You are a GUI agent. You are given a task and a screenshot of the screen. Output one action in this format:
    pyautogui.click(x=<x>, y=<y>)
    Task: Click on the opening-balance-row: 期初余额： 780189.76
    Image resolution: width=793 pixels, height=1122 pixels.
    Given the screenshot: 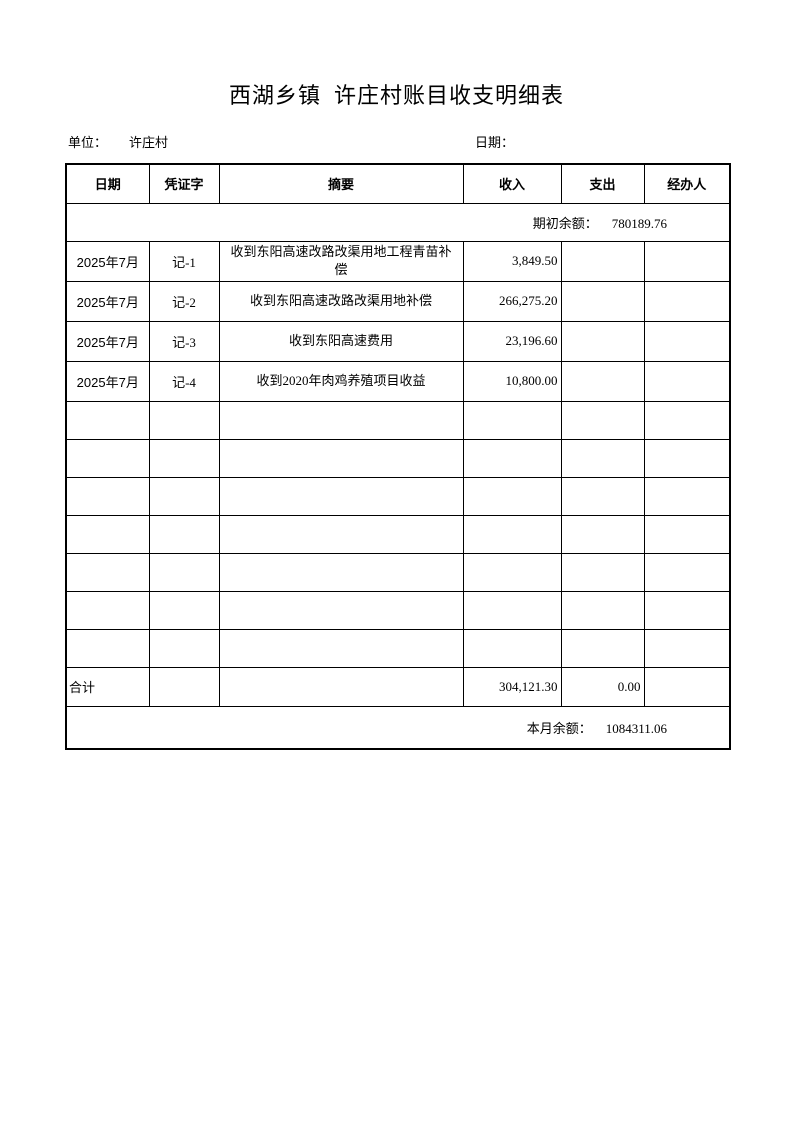 What is the action you would take?
    pyautogui.click(x=398, y=222)
    